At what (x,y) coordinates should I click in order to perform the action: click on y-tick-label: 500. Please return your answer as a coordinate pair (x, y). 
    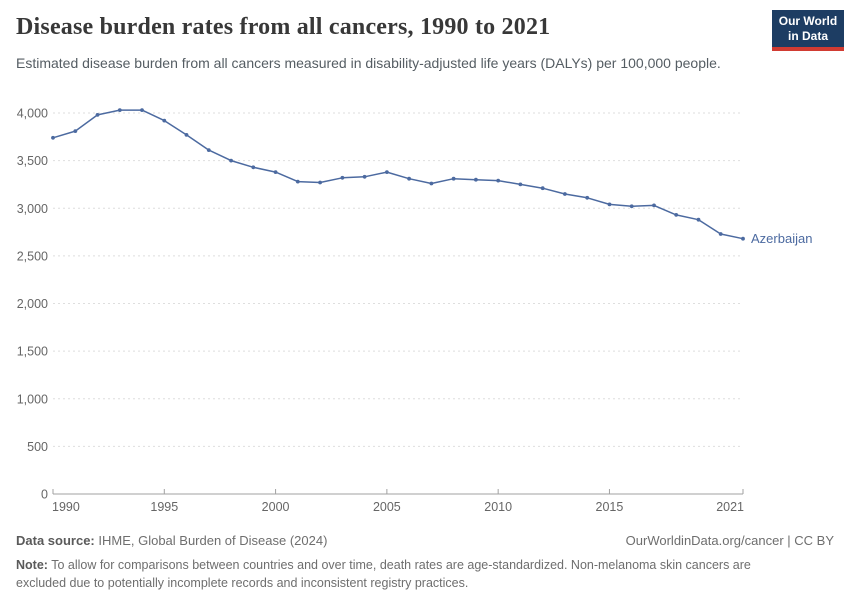
    Looking at the image, I should click on (37, 447).